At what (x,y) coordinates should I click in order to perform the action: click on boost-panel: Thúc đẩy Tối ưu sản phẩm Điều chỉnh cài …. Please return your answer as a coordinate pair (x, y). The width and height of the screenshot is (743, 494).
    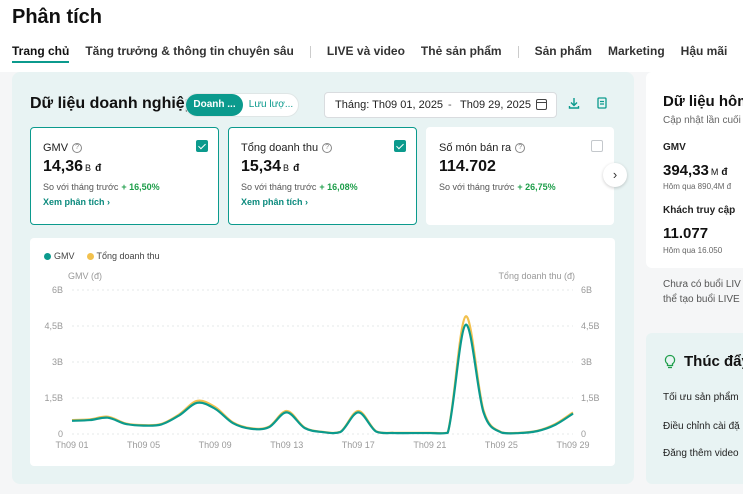
    Looking at the image, I should click on (694, 408).